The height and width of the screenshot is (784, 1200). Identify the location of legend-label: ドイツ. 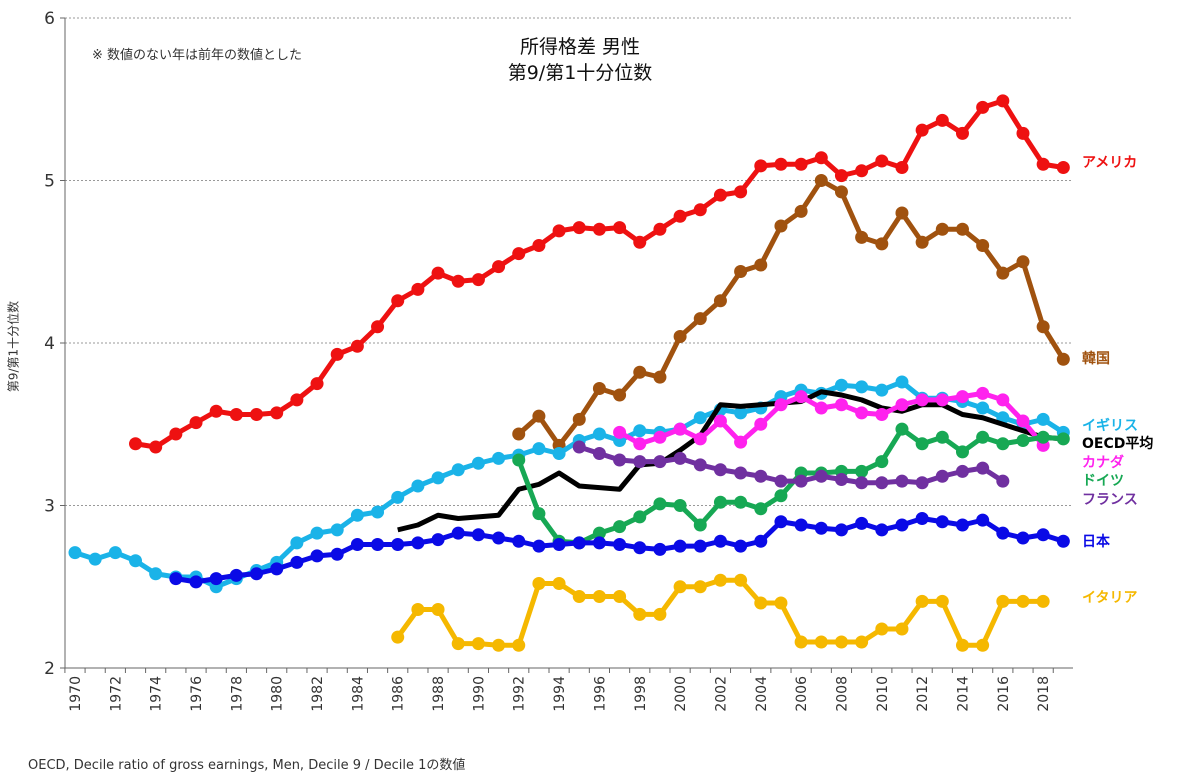
(1103, 481).